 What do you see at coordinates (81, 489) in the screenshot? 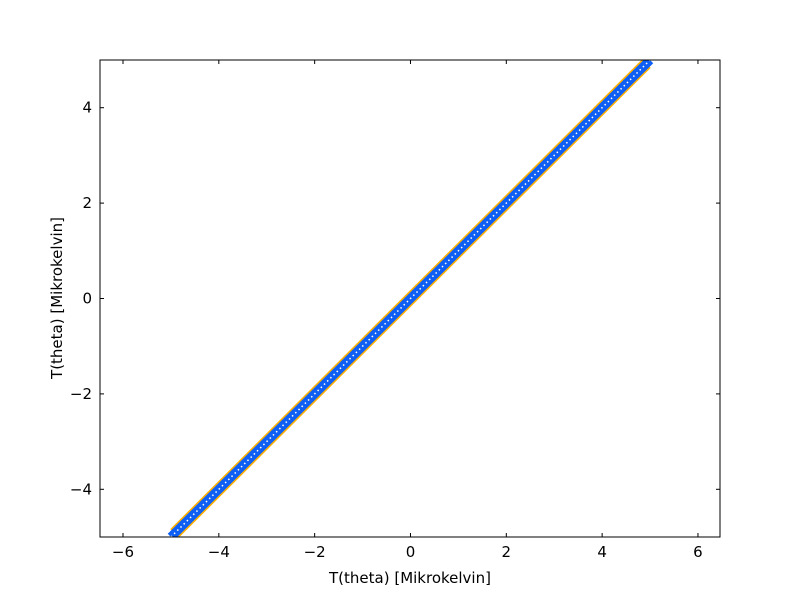
I see `y-tick-label: −4` at bounding box center [81, 489].